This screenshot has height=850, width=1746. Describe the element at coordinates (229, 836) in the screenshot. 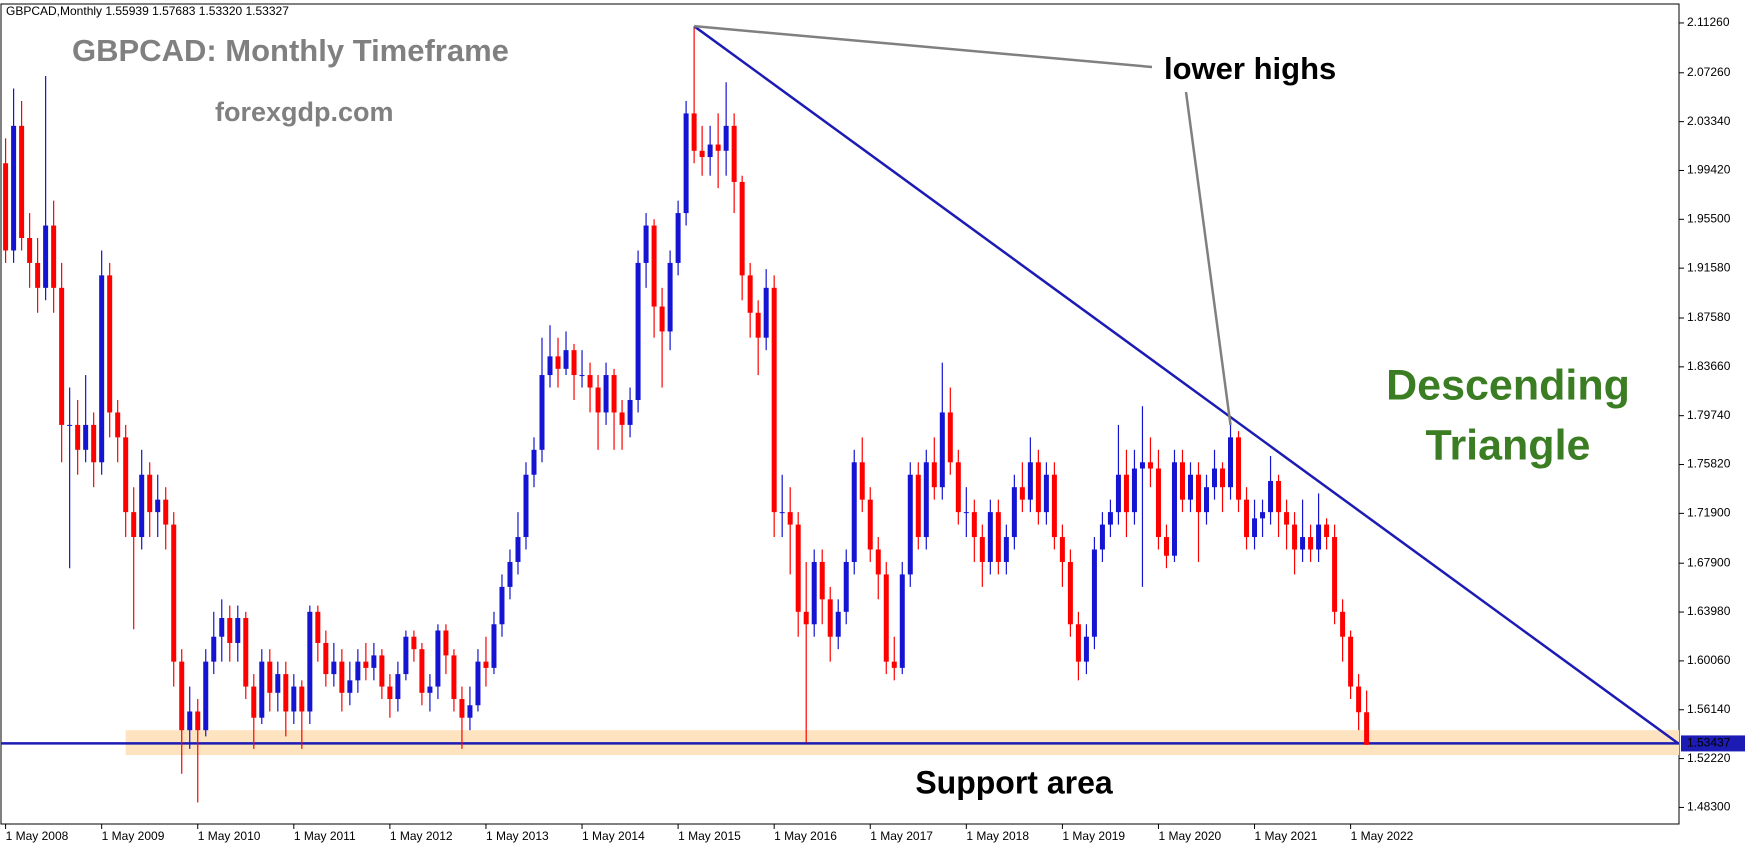

I see `x-tick-label: 1 May 2010` at that location.